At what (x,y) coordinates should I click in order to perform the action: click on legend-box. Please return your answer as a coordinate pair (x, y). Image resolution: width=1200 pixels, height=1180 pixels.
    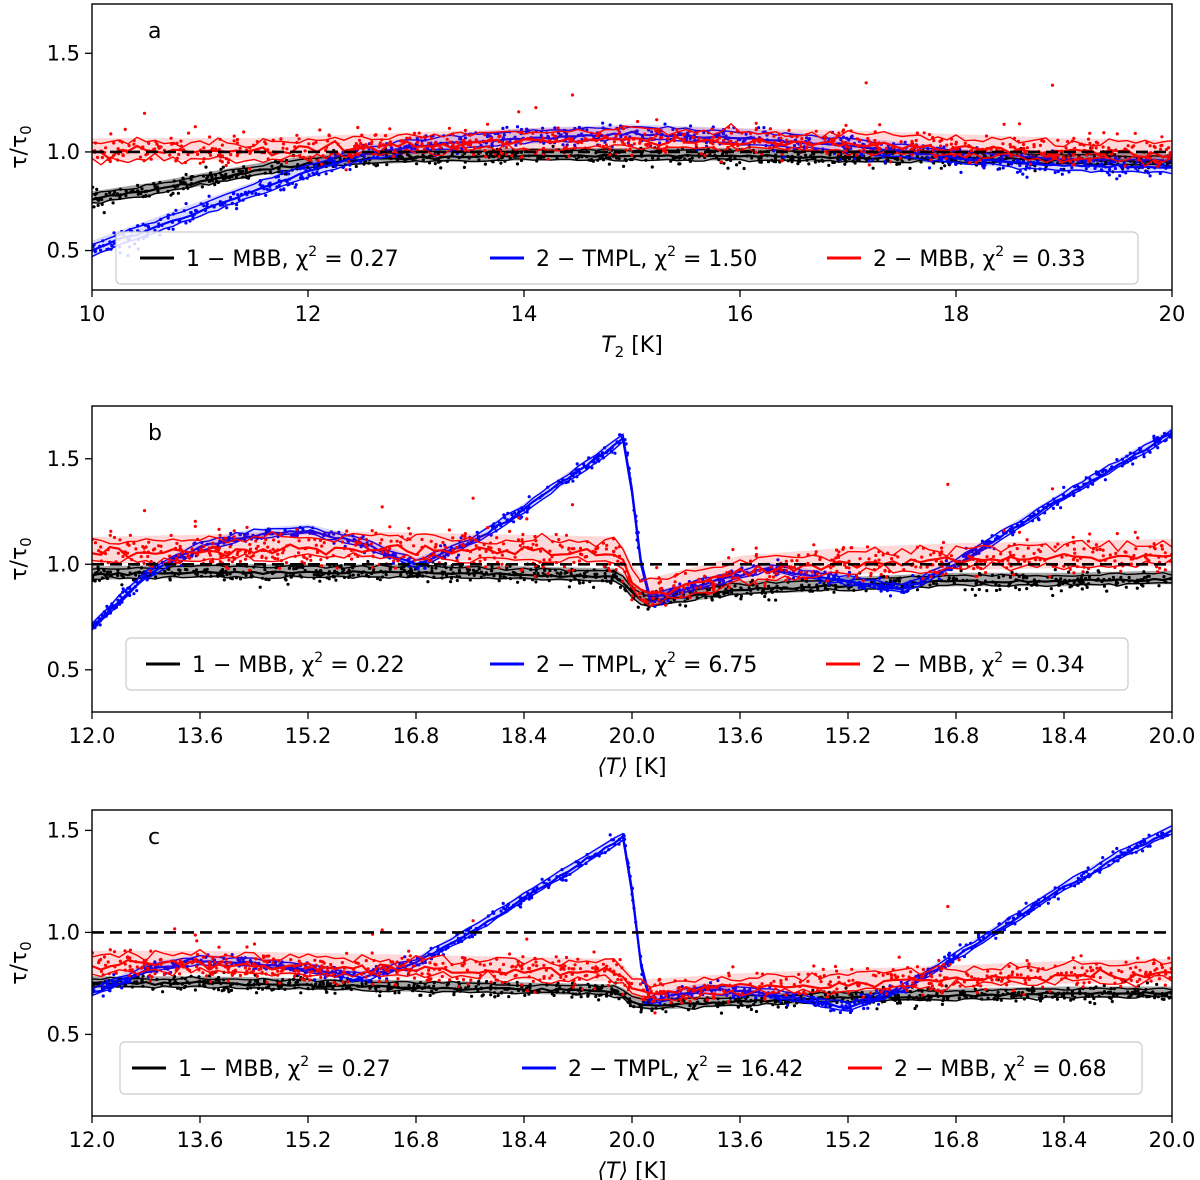
    Looking at the image, I should click on (627, 258).